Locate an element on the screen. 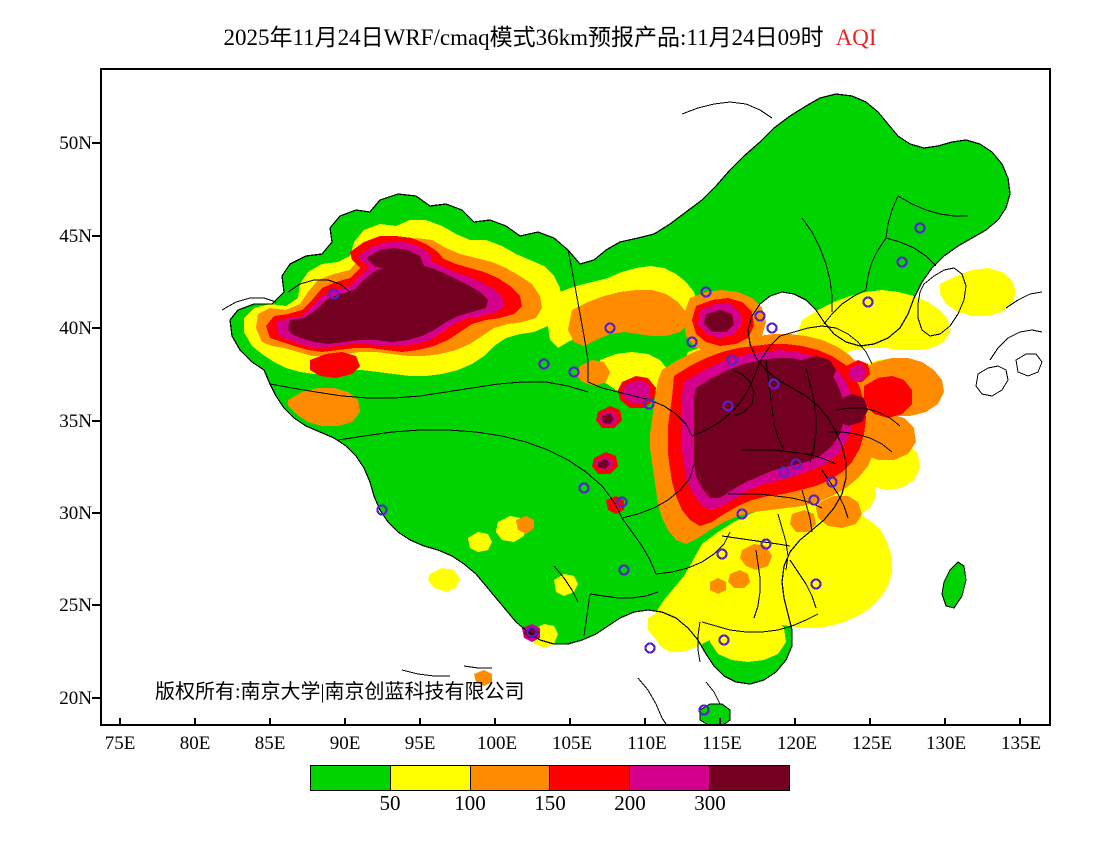  colorbar-tick-labels: 50 100 150 200 300 is located at coordinates (550, 804).